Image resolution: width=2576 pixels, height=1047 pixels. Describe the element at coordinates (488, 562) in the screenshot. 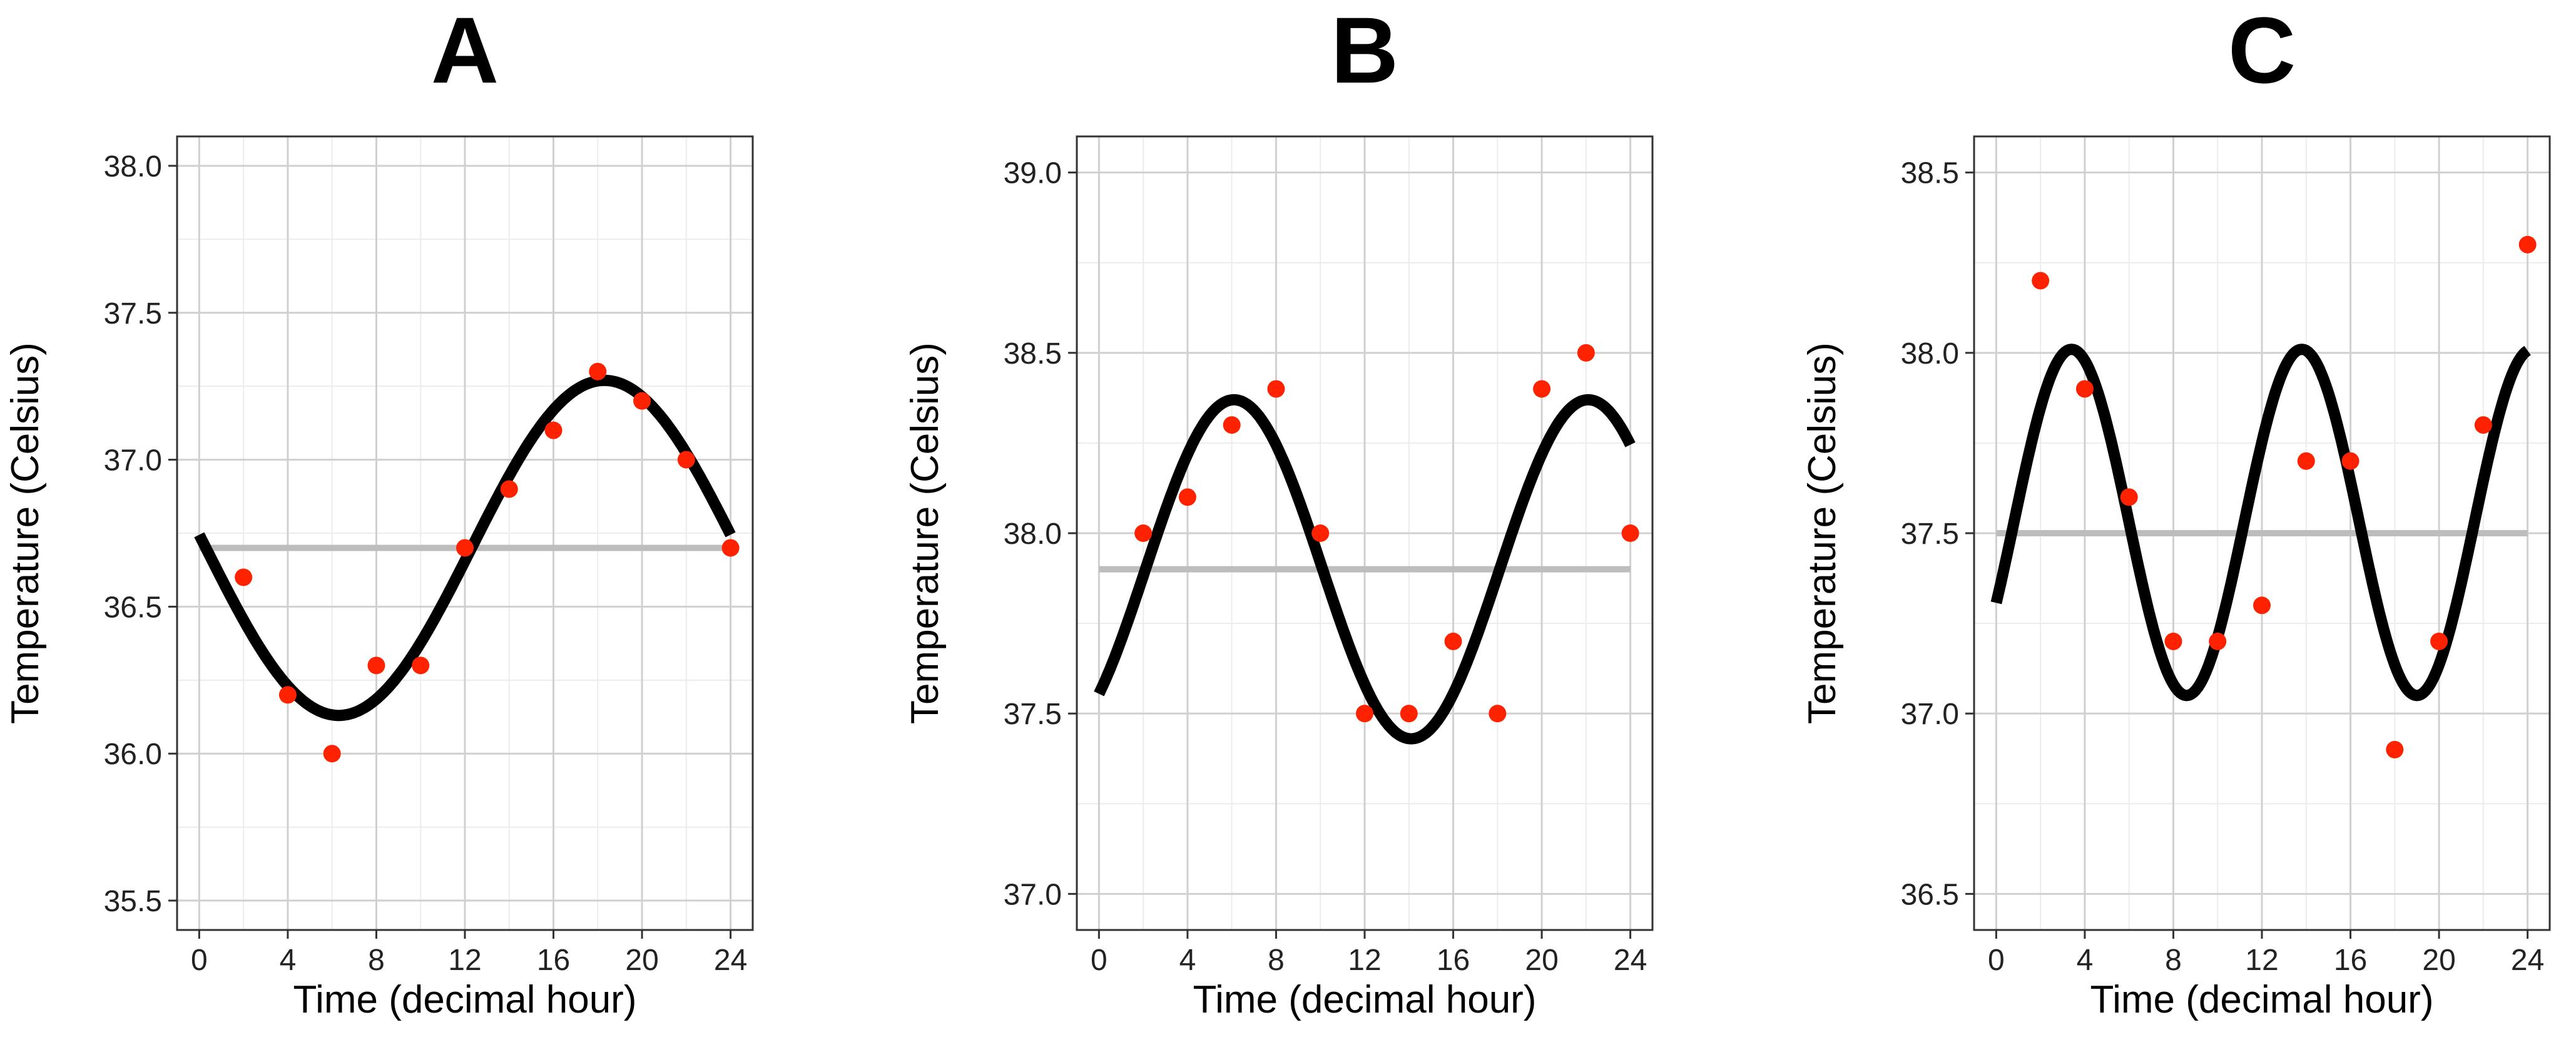

I see `chart-a-points` at that location.